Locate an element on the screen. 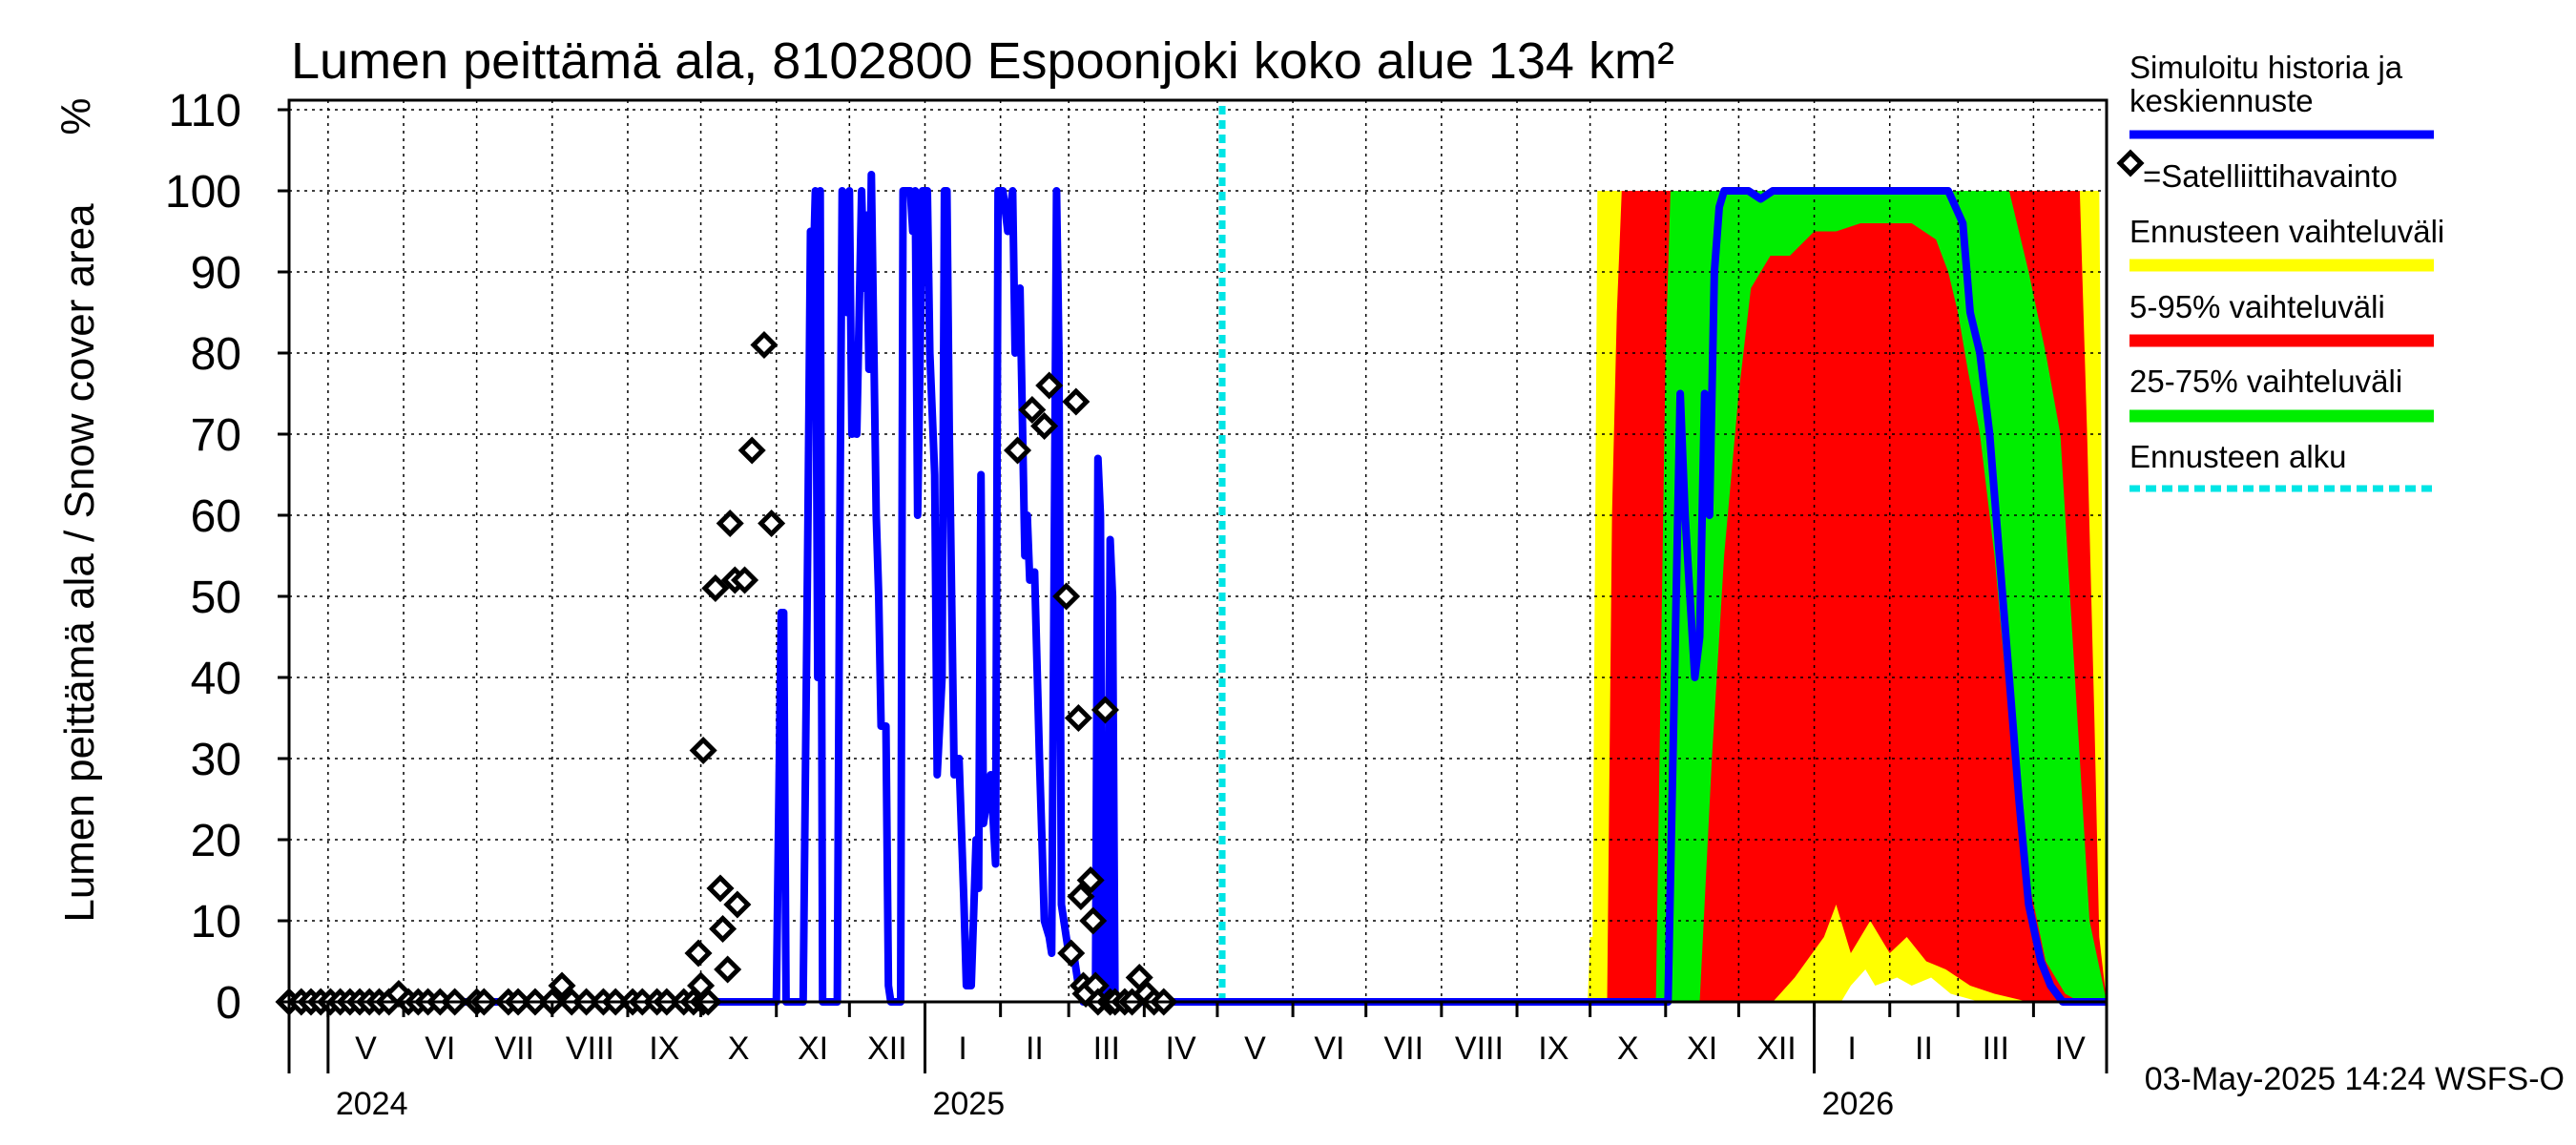 Image resolution: width=2576 pixels, height=1145 pixels. legend-label-simulated-line2: keskiennuste is located at coordinates (2221, 100).